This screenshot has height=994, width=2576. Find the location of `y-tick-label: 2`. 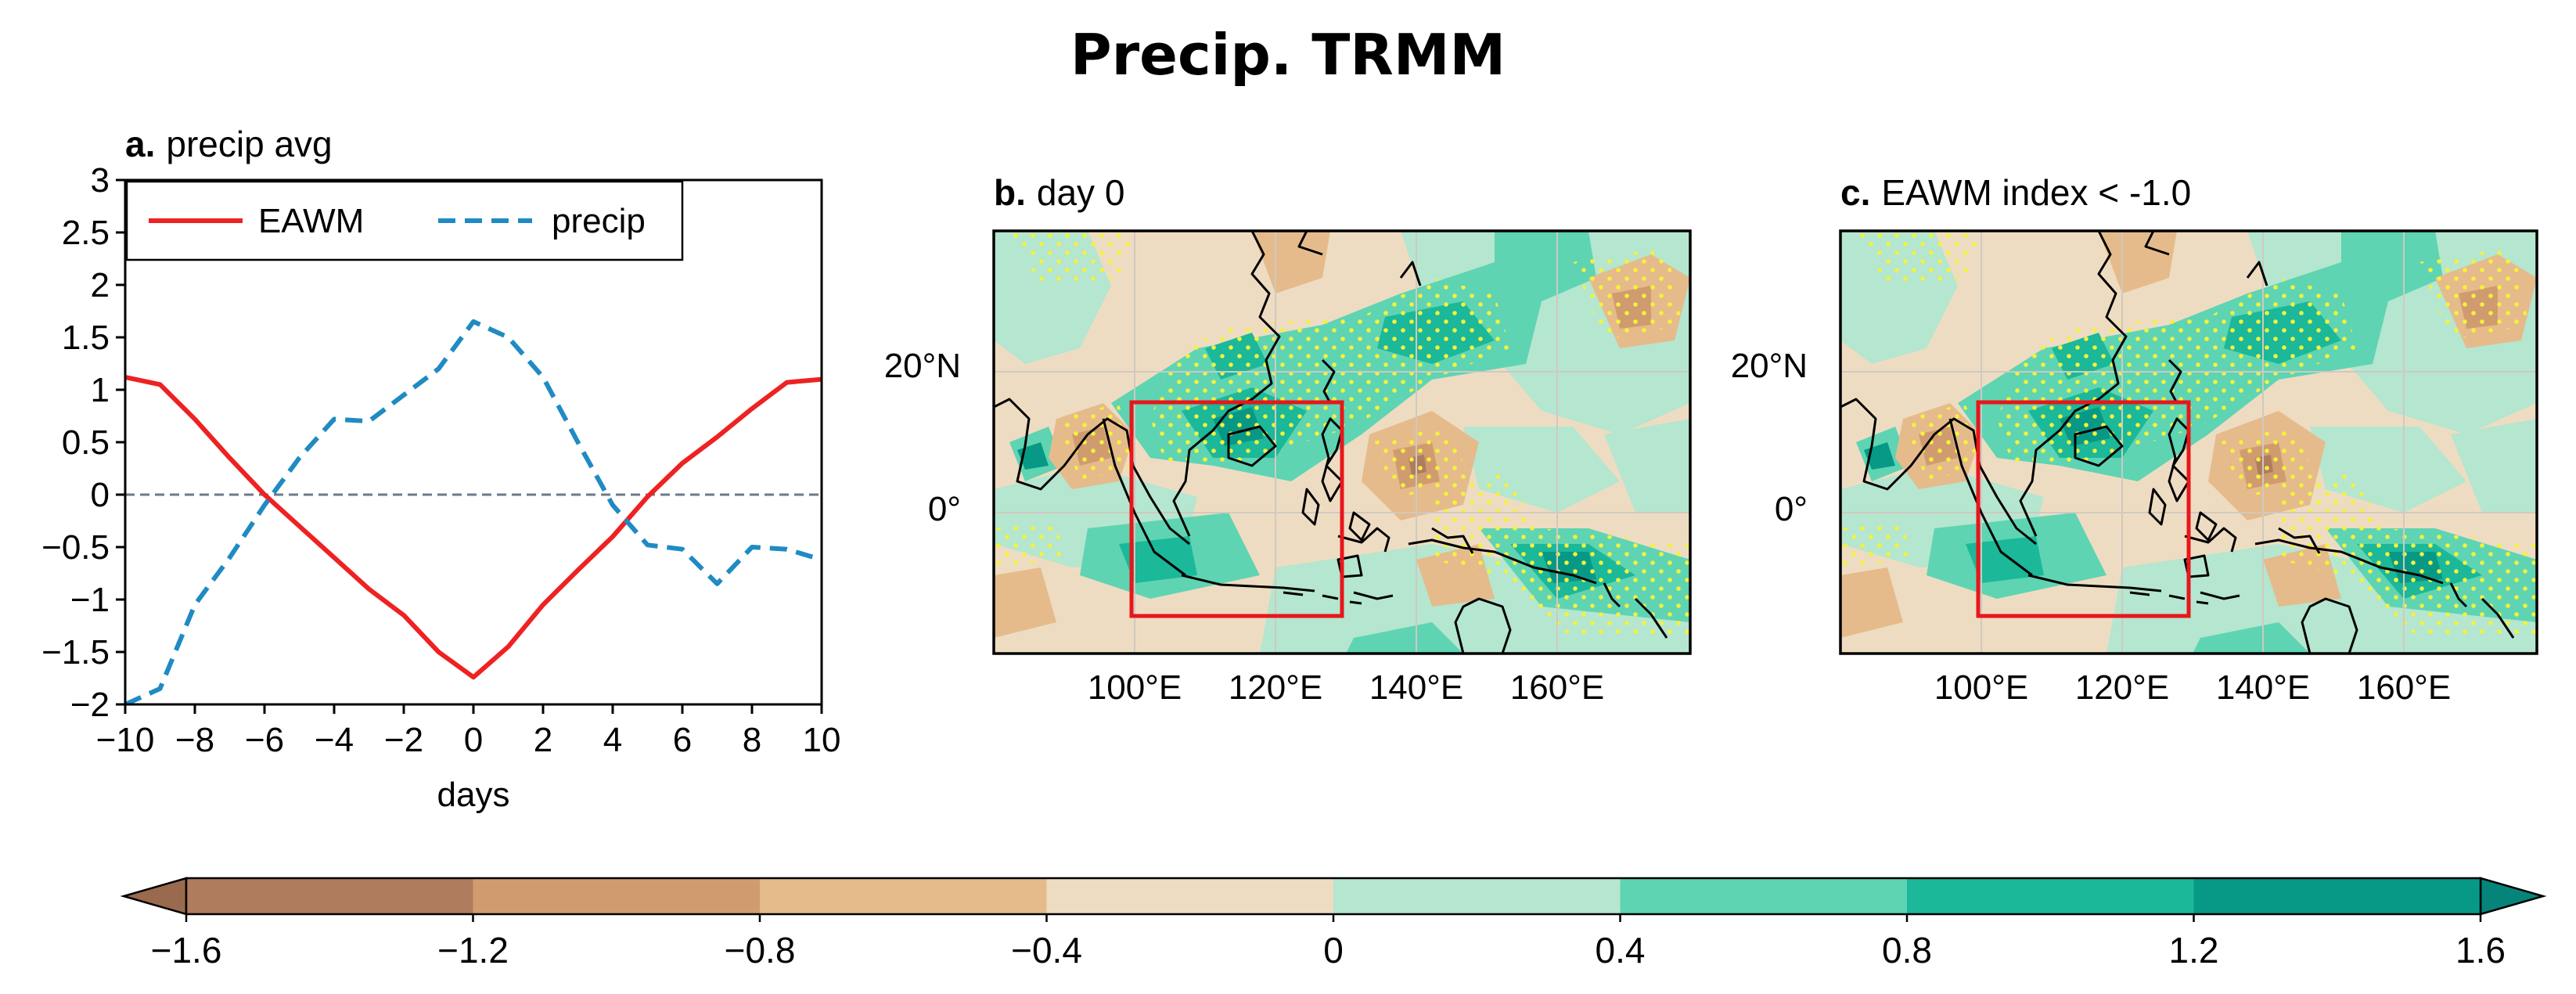

y-tick-label: 2 is located at coordinates (101, 285).